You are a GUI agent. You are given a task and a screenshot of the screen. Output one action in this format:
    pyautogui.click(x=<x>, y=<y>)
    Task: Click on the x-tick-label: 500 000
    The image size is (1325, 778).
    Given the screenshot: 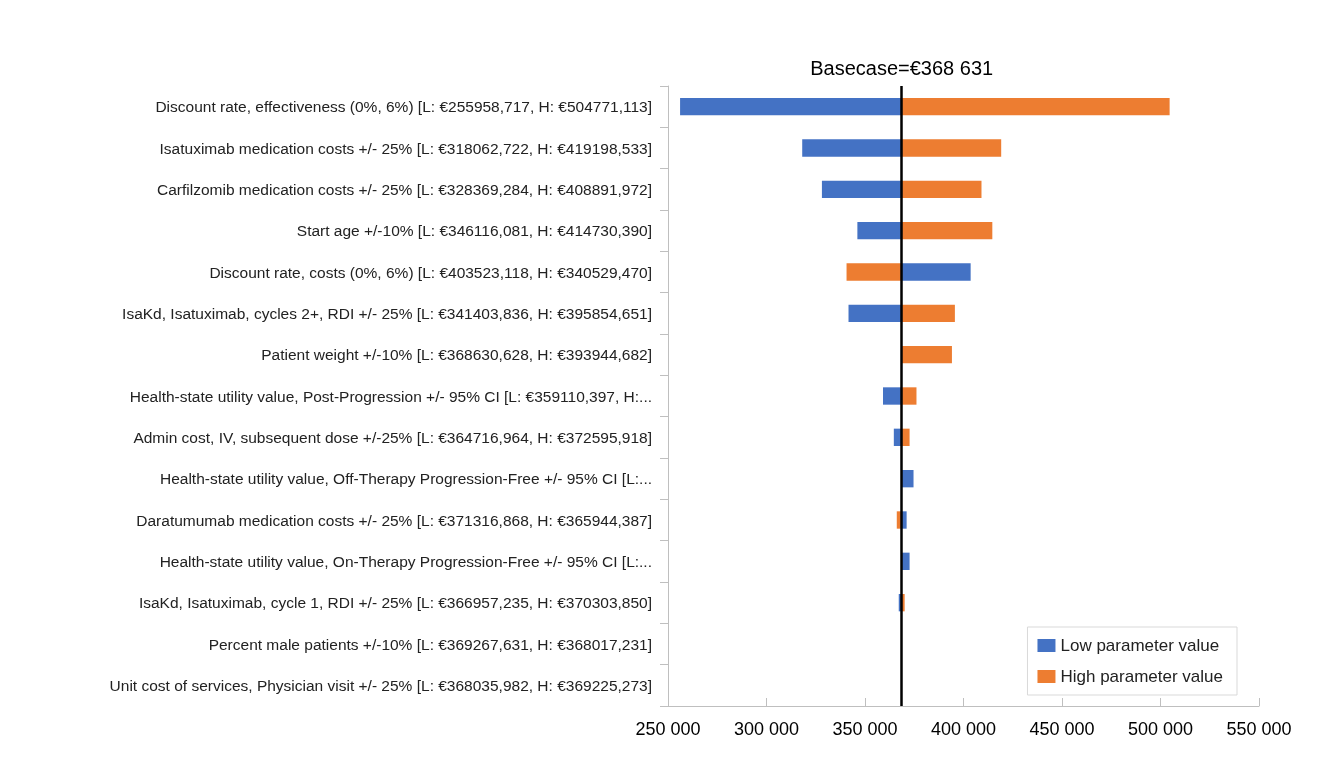 What is the action you would take?
    pyautogui.click(x=1160, y=729)
    